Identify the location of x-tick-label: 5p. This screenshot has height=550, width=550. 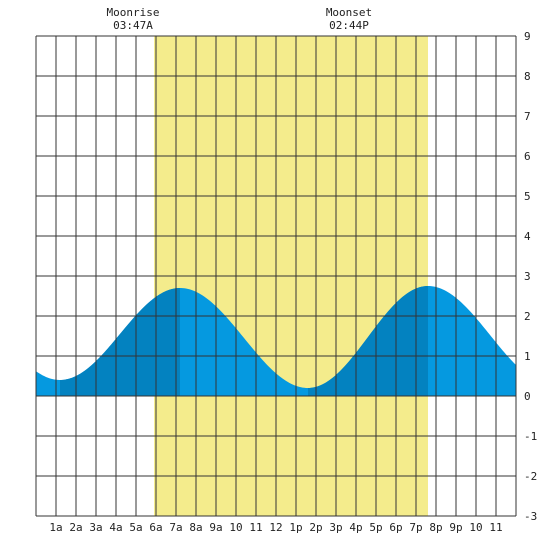
(375, 527).